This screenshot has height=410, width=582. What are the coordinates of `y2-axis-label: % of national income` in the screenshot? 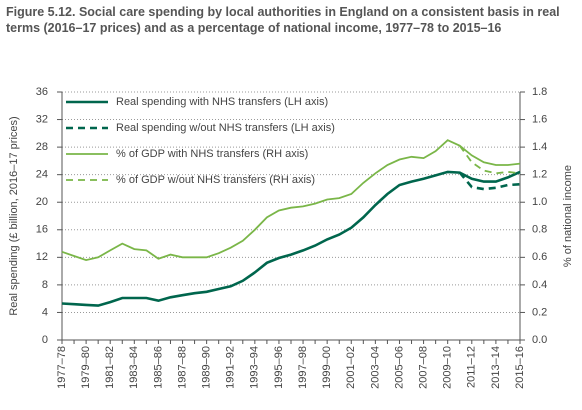 It's located at (568, 216).